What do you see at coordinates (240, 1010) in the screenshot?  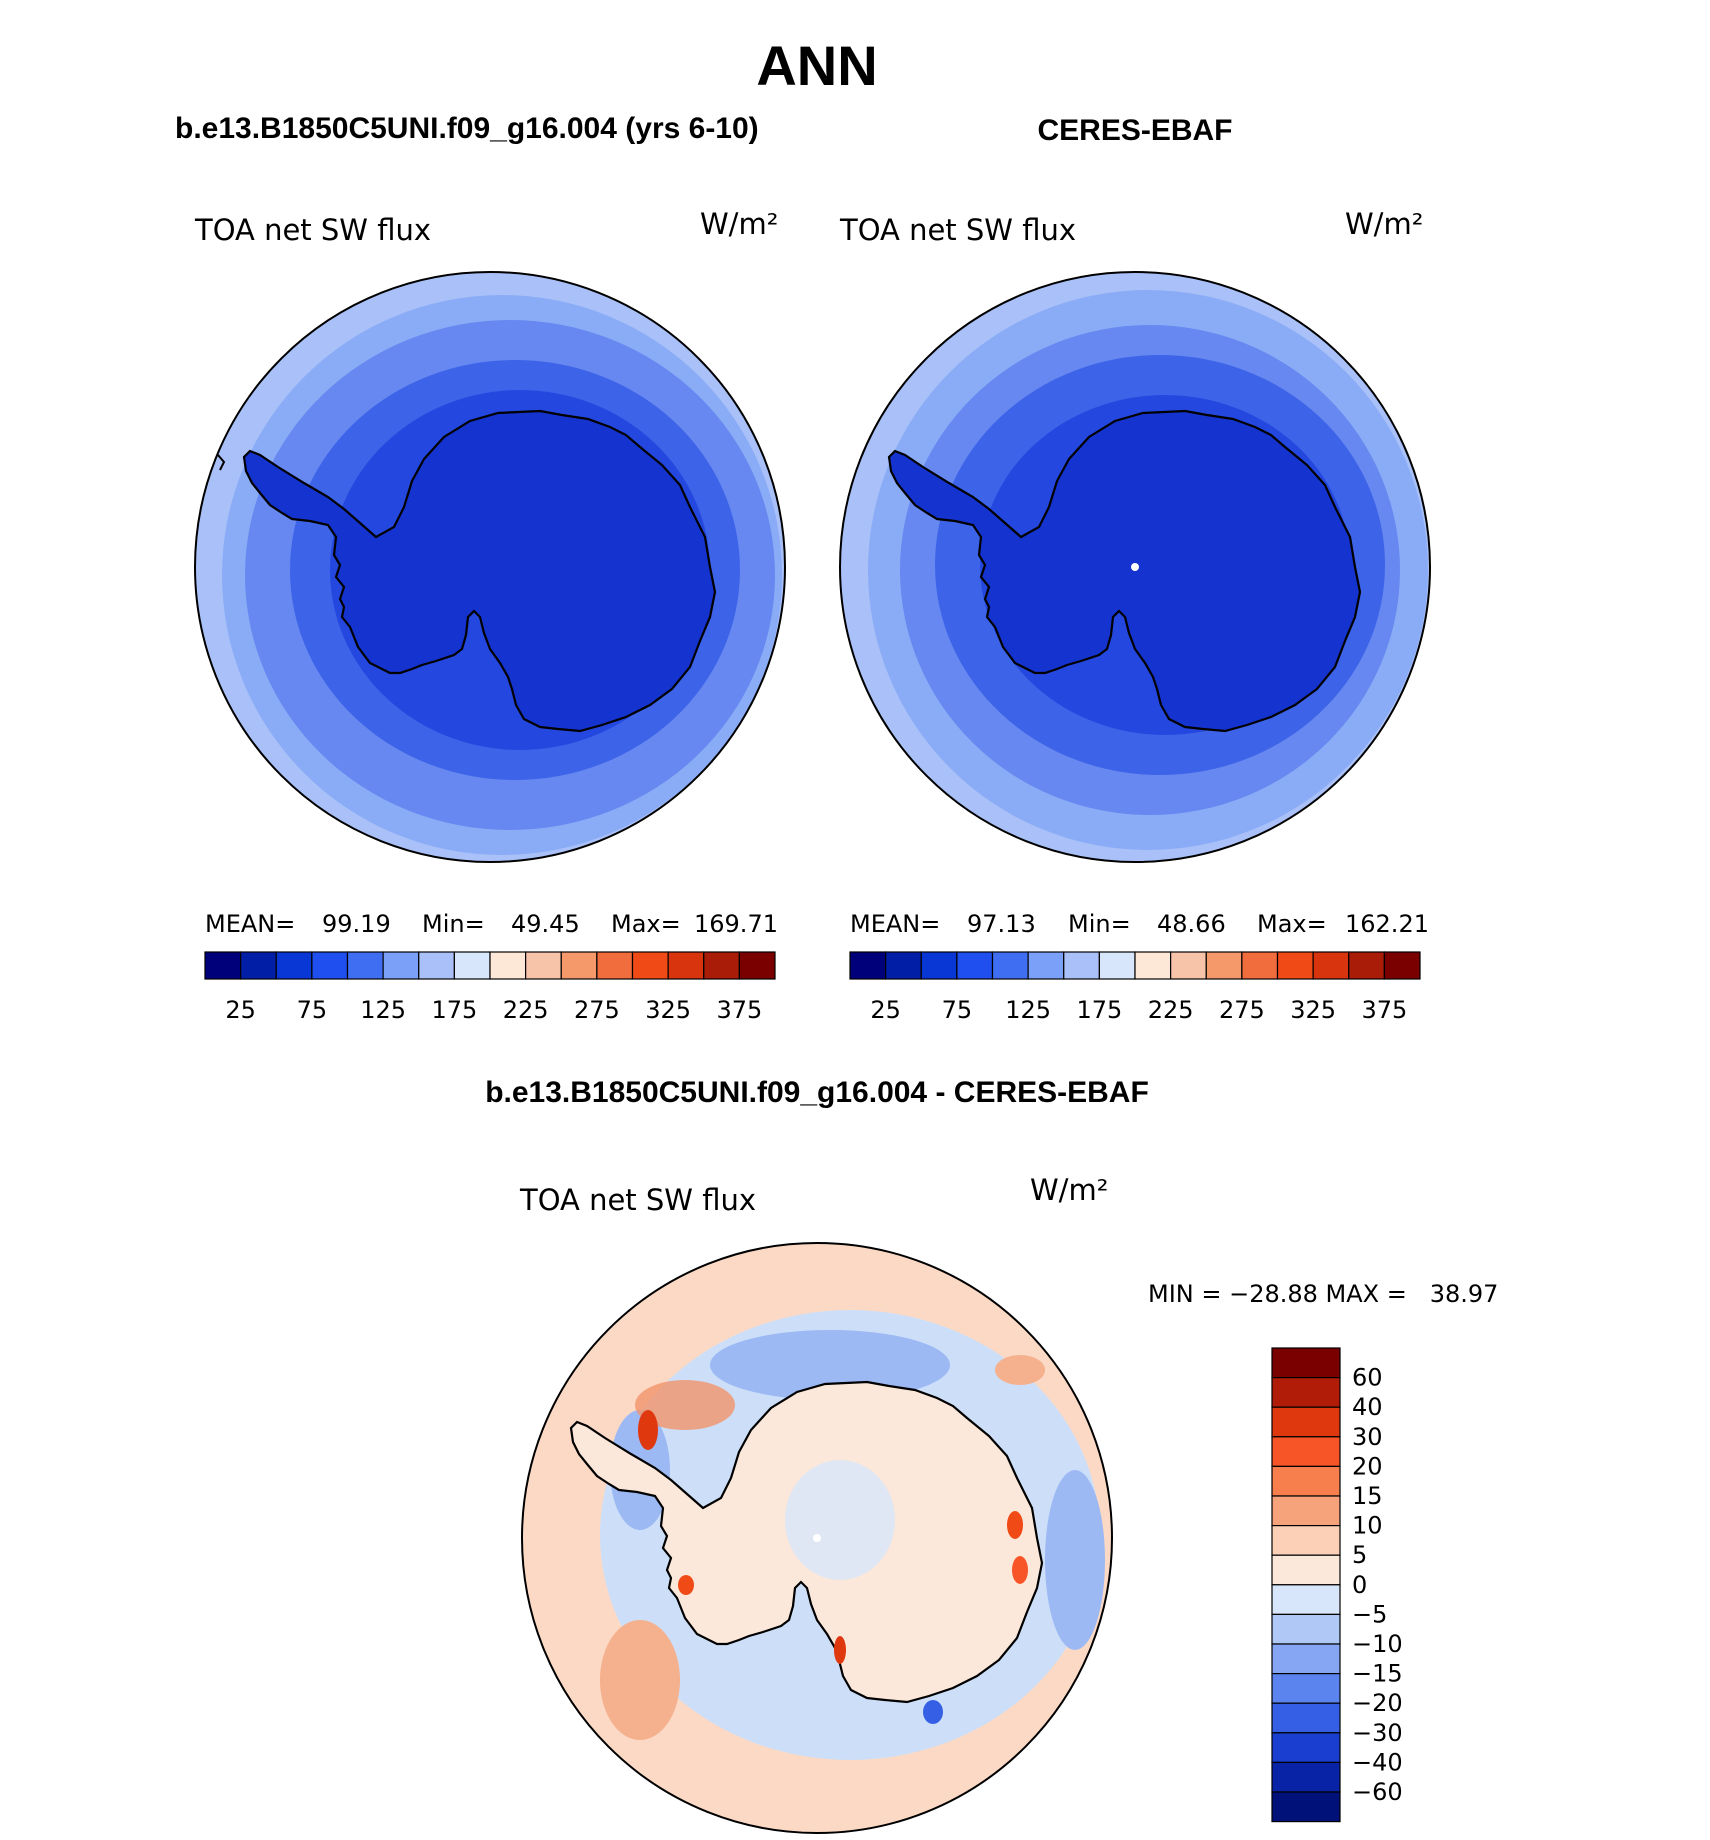 I see `left-colorbar-label: 25` at bounding box center [240, 1010].